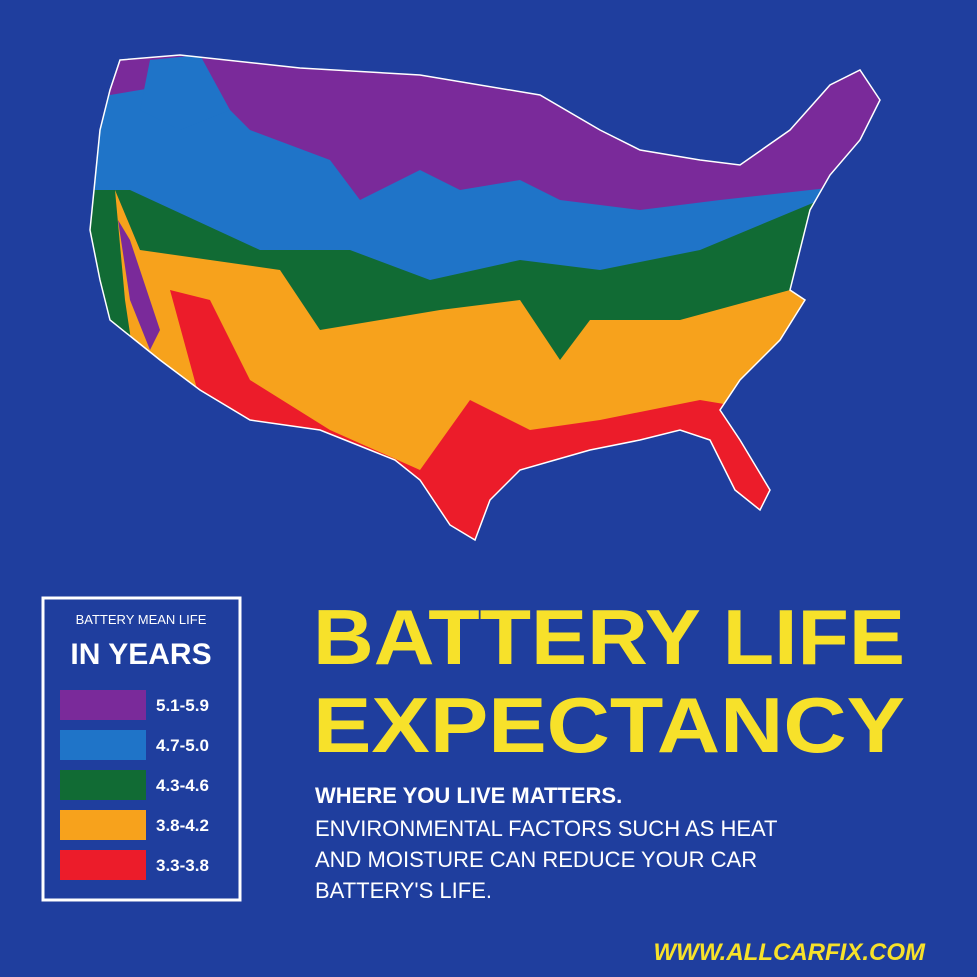  What do you see at coordinates (403, 890) in the screenshot?
I see `body-line: BATTERY'S LIFE.` at bounding box center [403, 890].